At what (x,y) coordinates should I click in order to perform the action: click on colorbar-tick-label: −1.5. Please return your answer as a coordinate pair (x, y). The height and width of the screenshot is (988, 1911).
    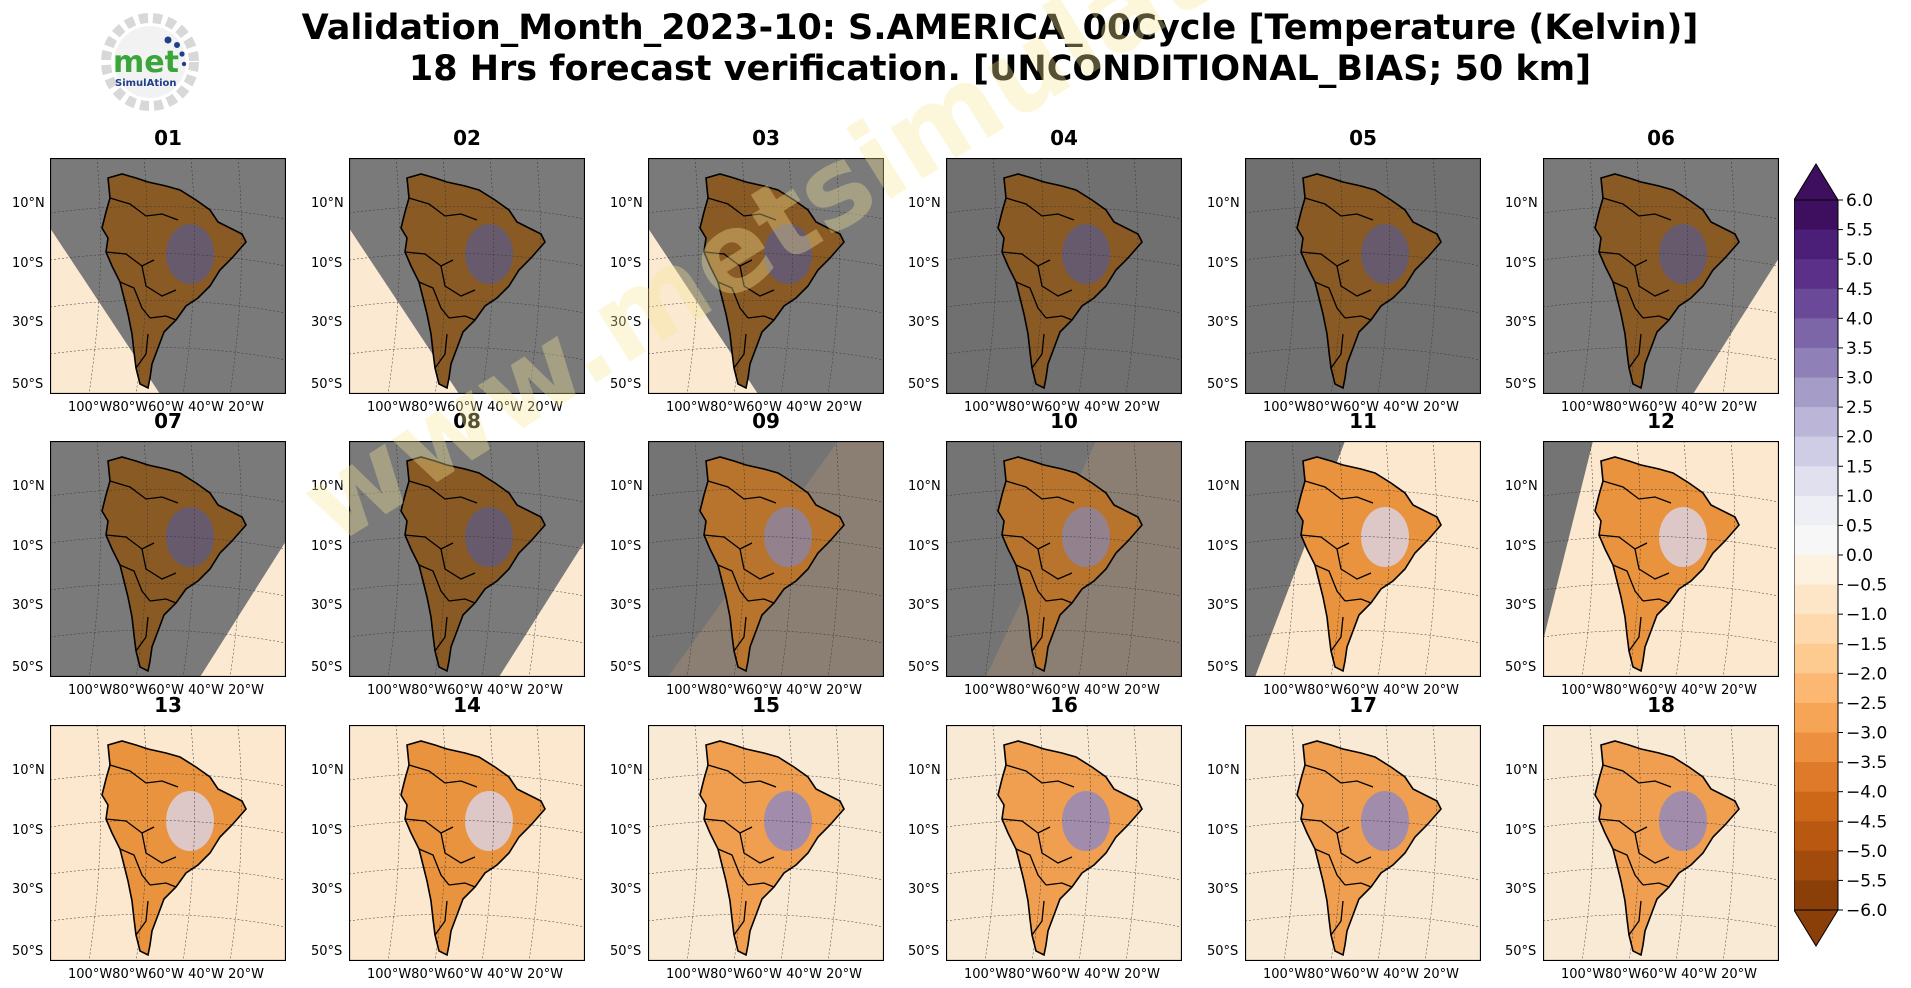
    Looking at the image, I should click on (1866, 645).